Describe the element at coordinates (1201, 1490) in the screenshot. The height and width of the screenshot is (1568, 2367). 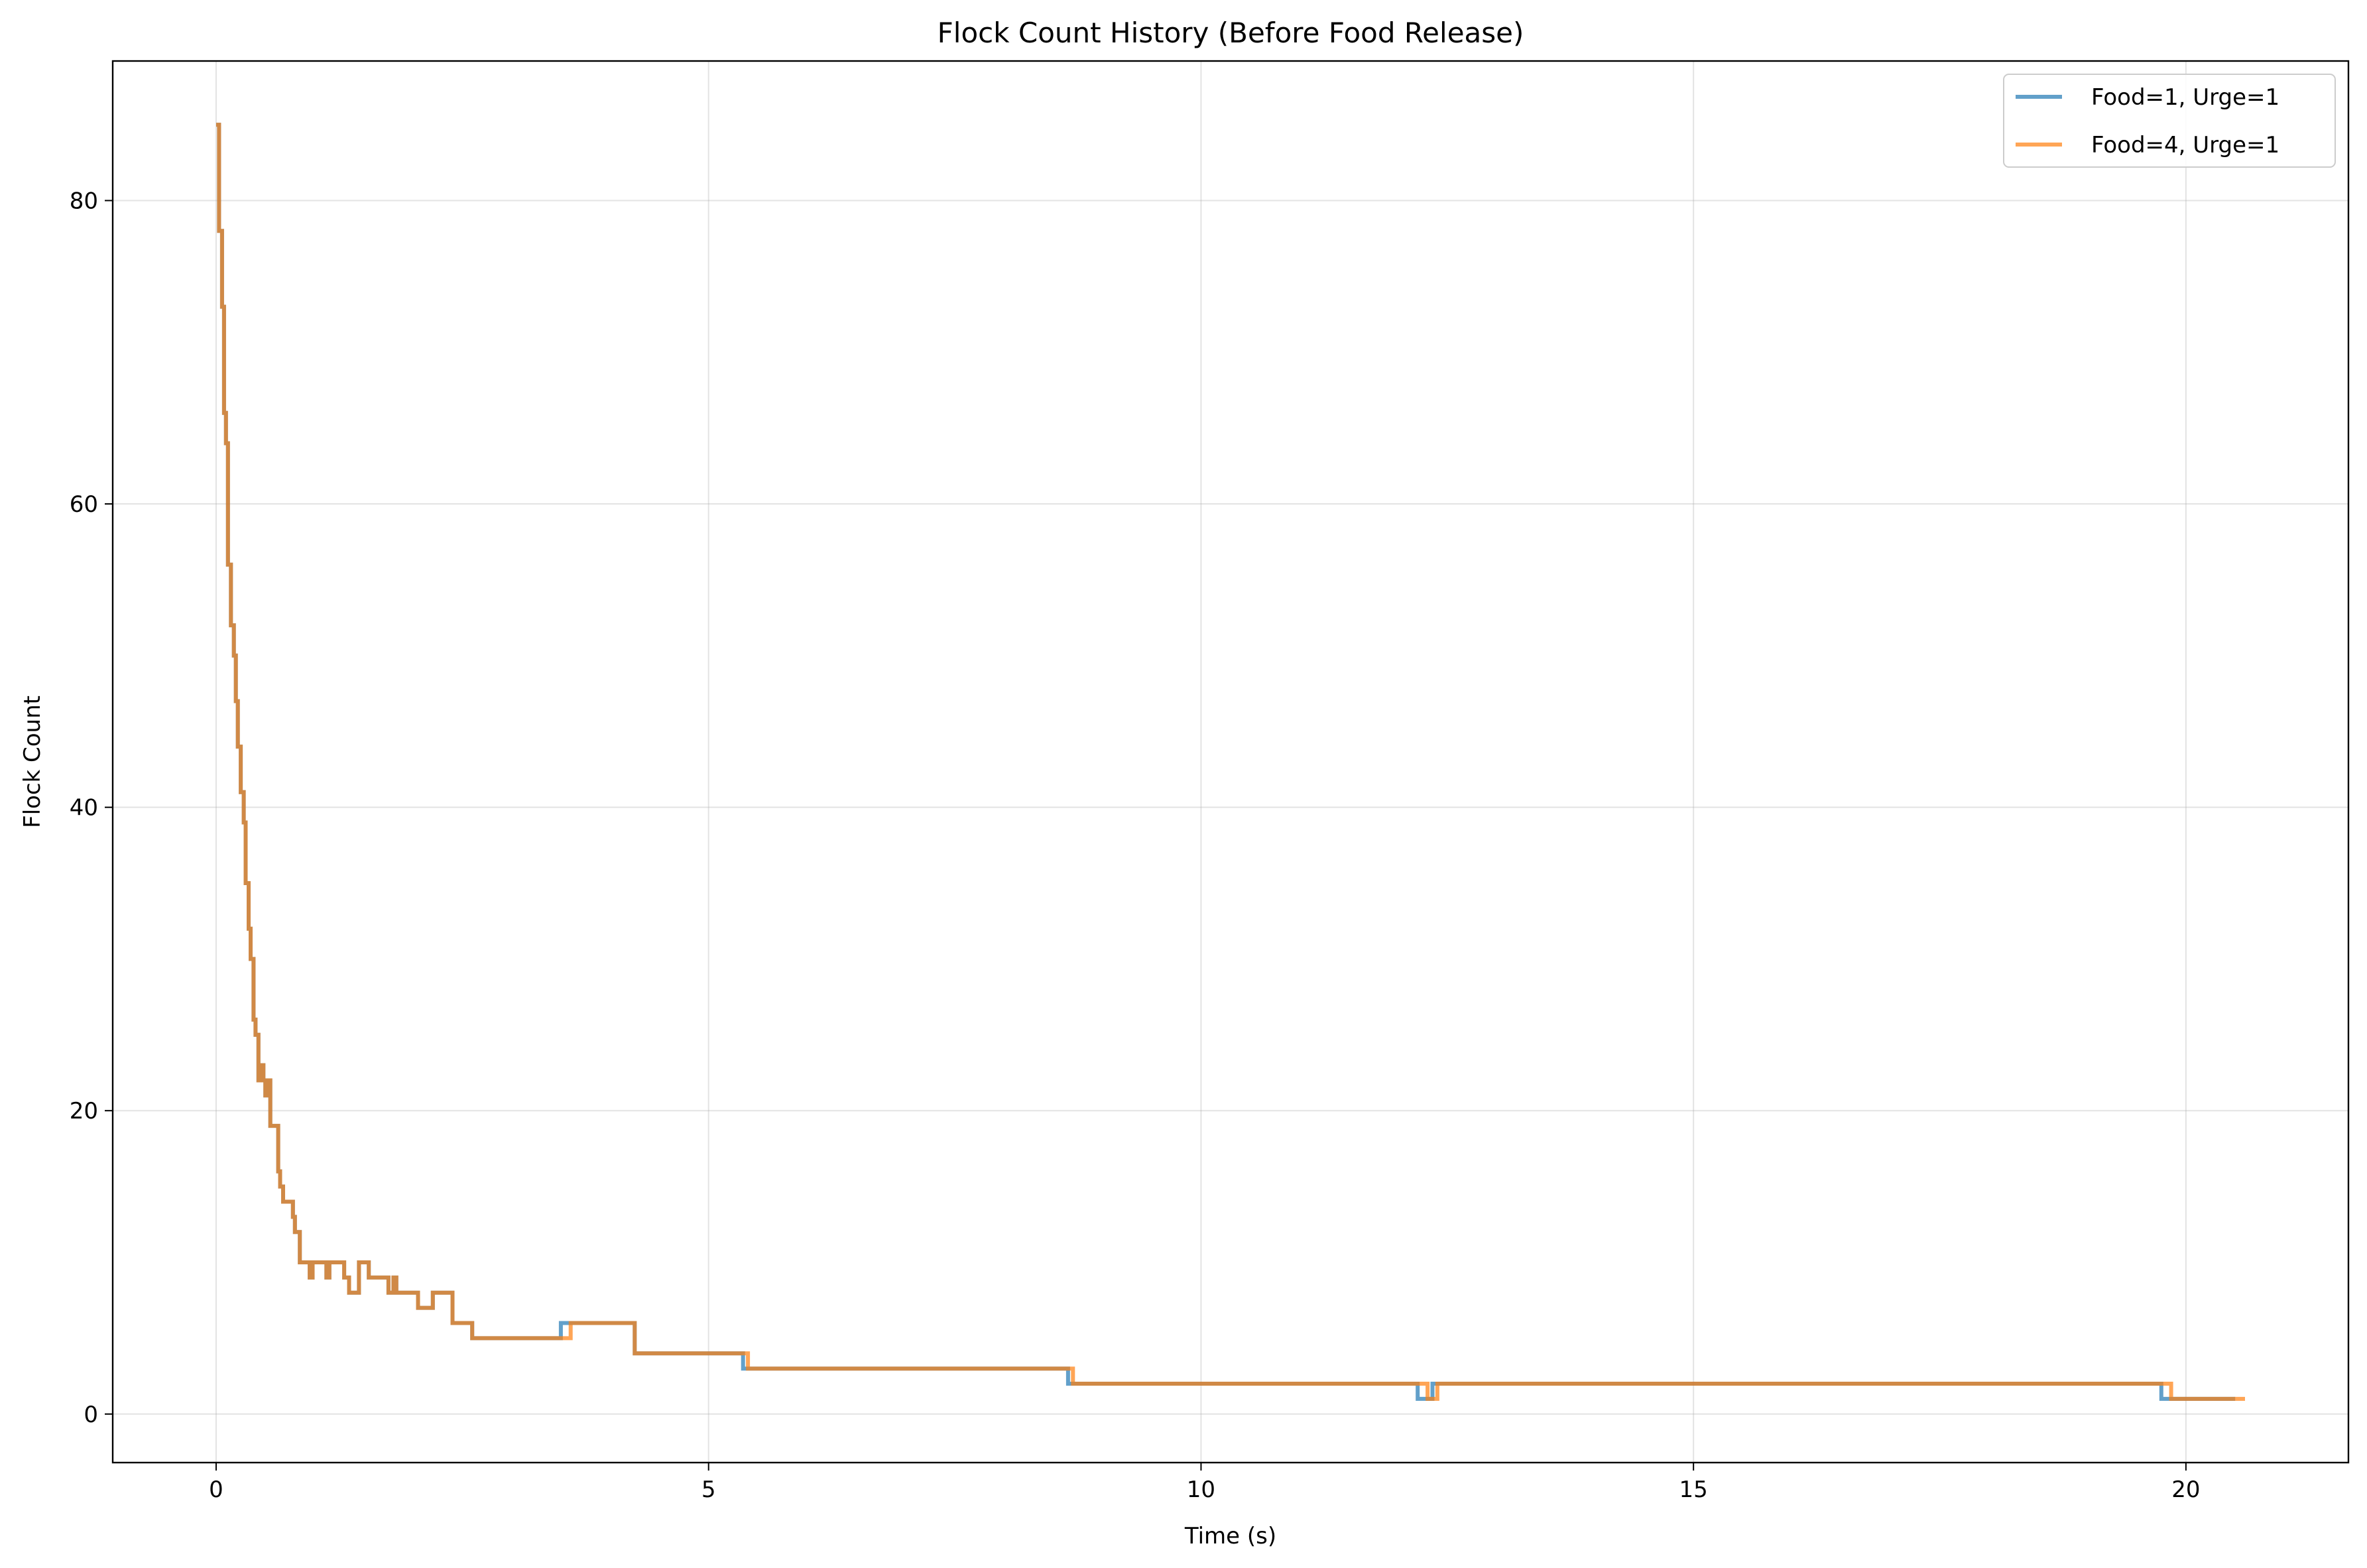
I see `x-tick-label: 10` at that location.